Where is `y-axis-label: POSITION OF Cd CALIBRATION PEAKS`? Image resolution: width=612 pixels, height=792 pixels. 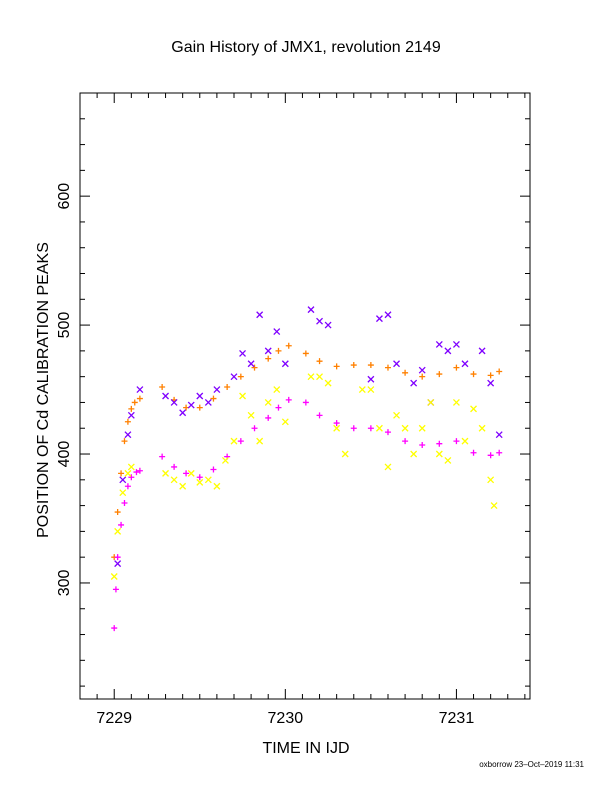
y-axis-label: POSITION OF Cd CALIBRATION PEAKS is located at coordinates (43, 390).